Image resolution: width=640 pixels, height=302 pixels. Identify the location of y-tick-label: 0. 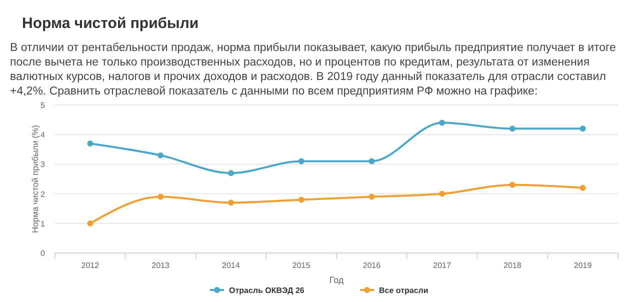
(43, 253).